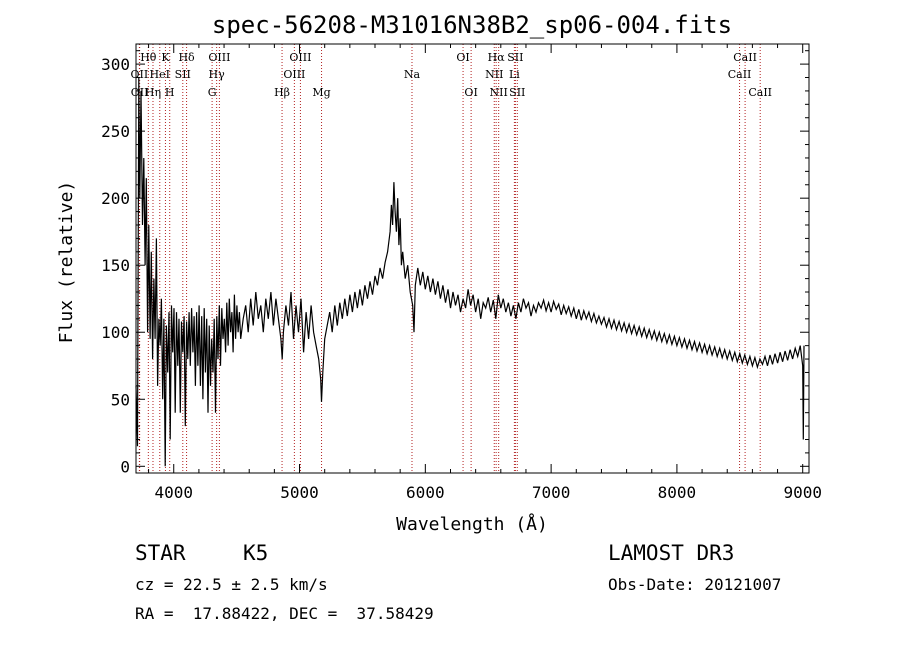 This screenshot has height=649, width=900. What do you see at coordinates (115, 131) in the screenshot?
I see `y-tick-label: 250` at bounding box center [115, 131].